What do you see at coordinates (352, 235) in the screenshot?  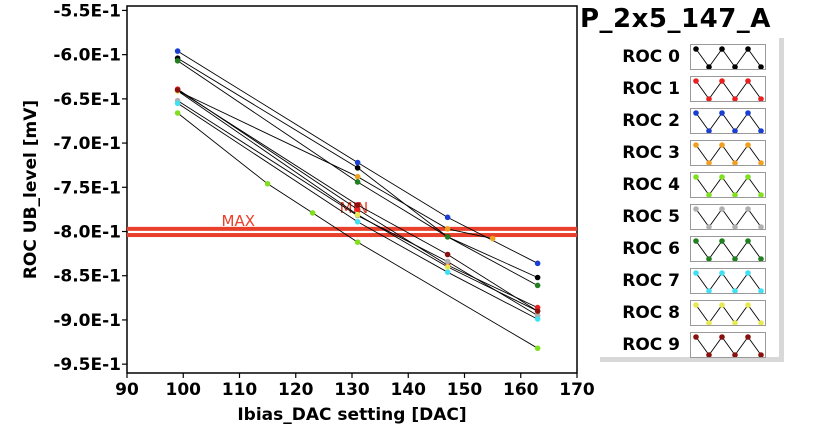 I see `reference-line-min` at bounding box center [352, 235].